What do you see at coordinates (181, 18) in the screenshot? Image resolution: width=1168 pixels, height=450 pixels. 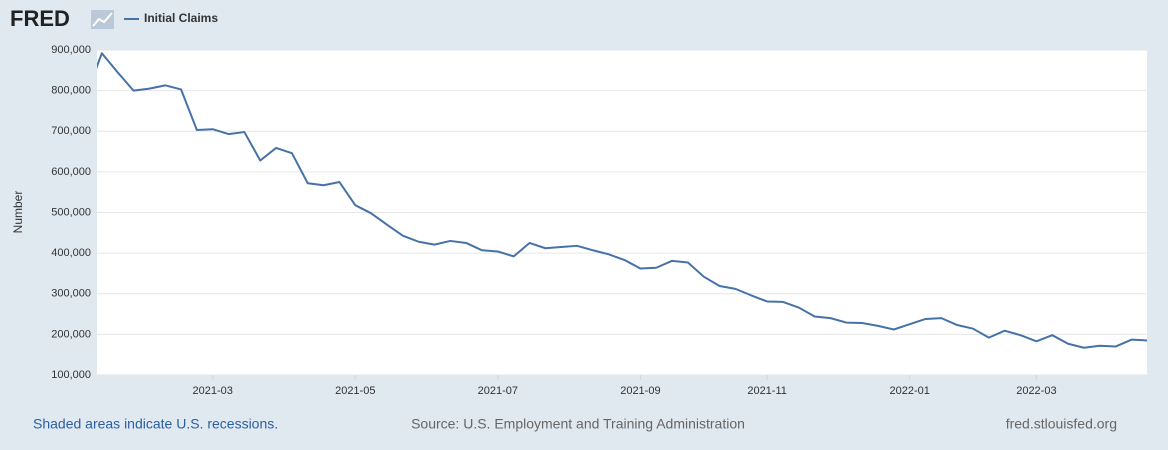 I see `legend-label: Initial Claims` at bounding box center [181, 18].